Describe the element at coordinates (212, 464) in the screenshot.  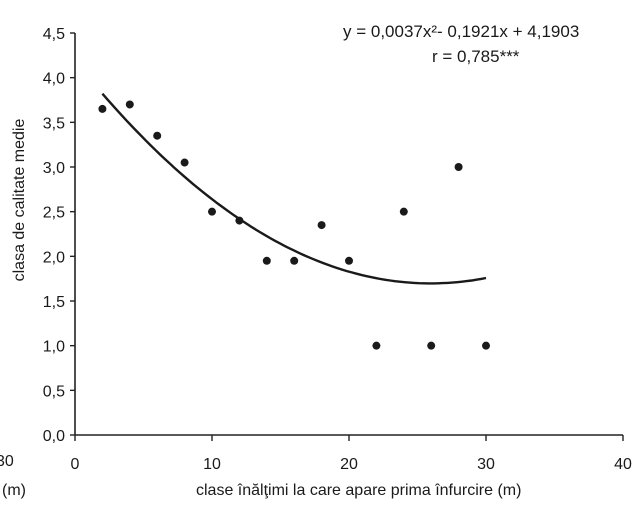
I see `x-tick-label: 10` at that location.